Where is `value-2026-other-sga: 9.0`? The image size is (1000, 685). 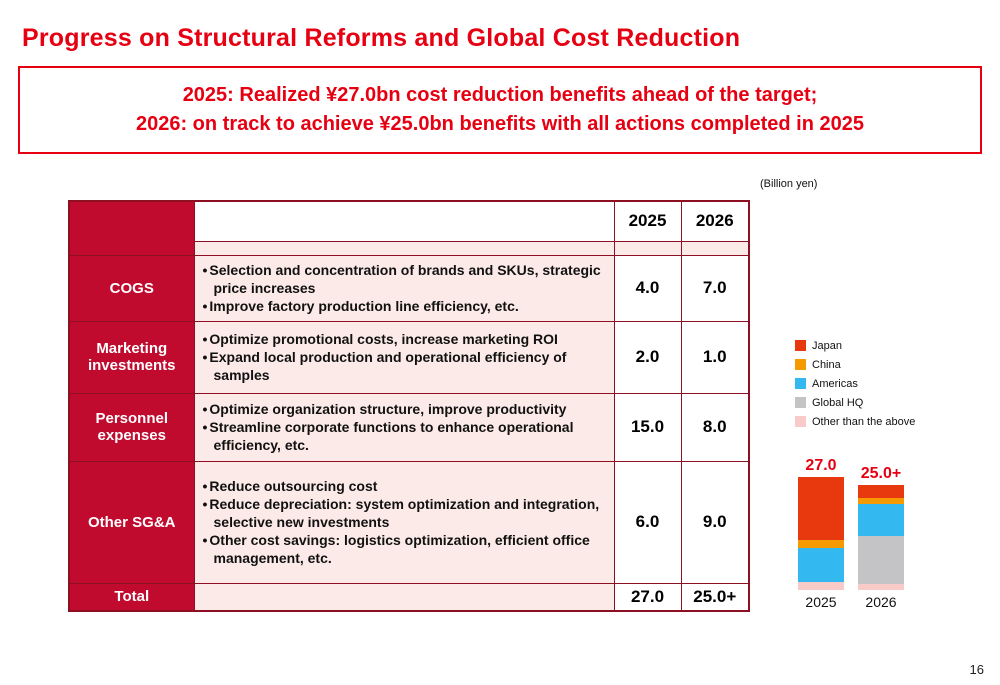
value-2026-other-sga: 9.0 is located at coordinates (715, 522).